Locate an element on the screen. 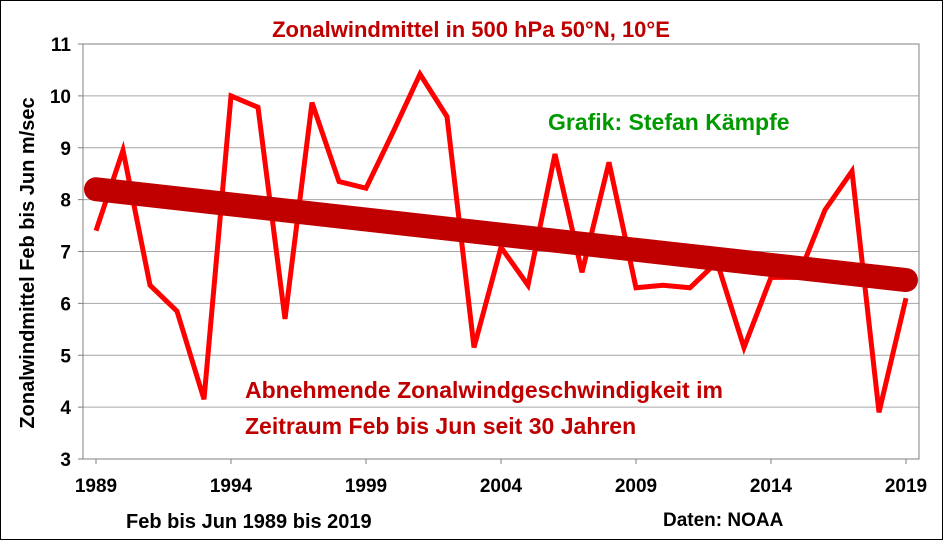  annotation-line-2: Zeitraum Feb bis Jun seit 30 Jahren is located at coordinates (440, 426).